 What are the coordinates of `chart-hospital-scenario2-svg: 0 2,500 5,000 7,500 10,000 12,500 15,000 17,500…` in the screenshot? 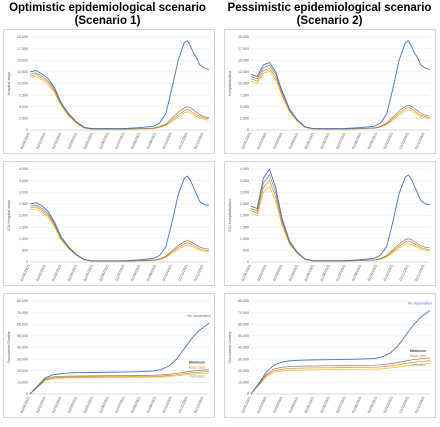 It's located at (329, 92).